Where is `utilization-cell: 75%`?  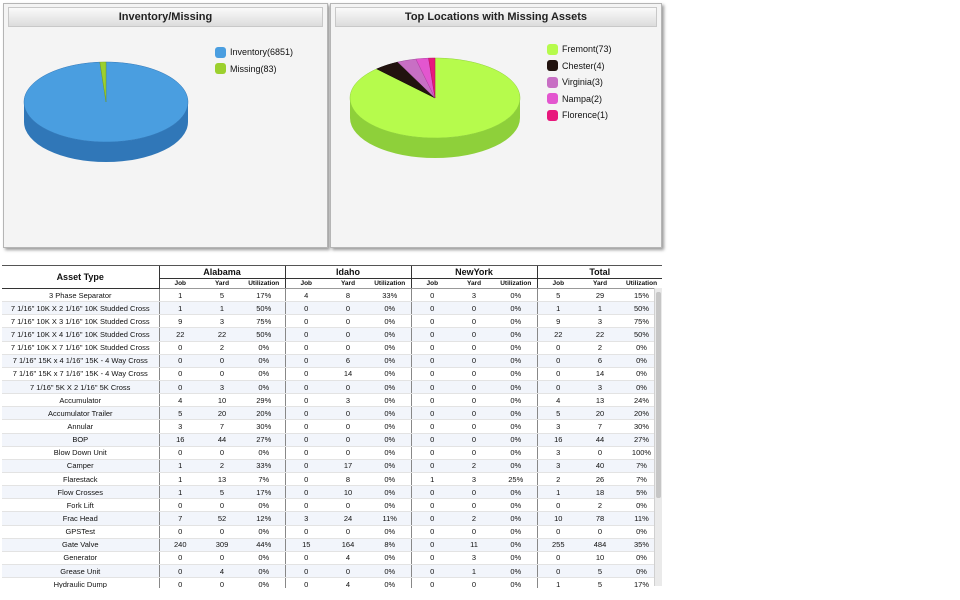
utilization-cell: 75% is located at coordinates (264, 321).